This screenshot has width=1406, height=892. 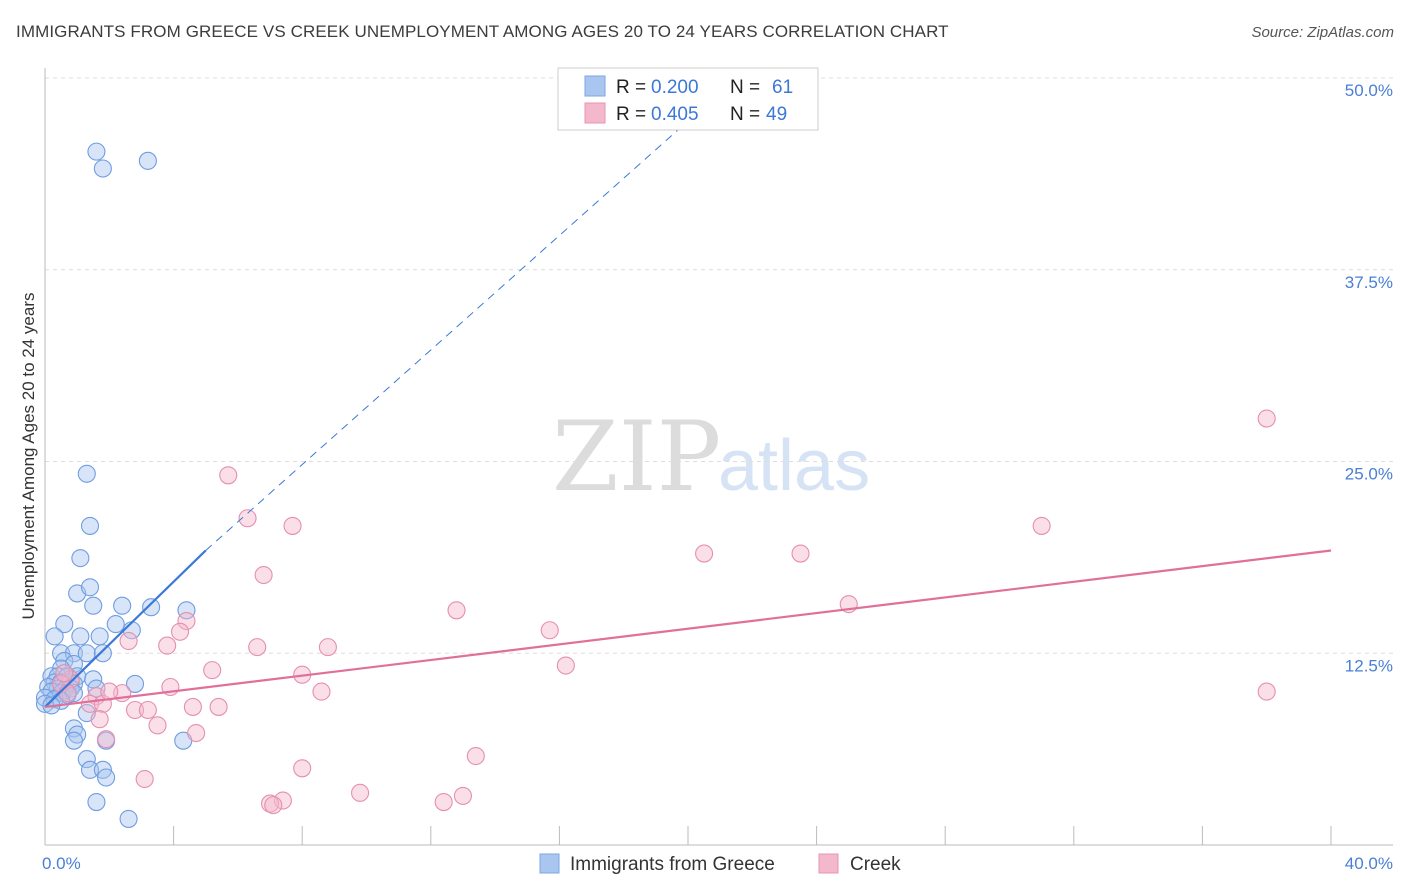 What do you see at coordinates (794, 466) in the screenshot?
I see `watermark-atlas: atlas` at bounding box center [794, 466].